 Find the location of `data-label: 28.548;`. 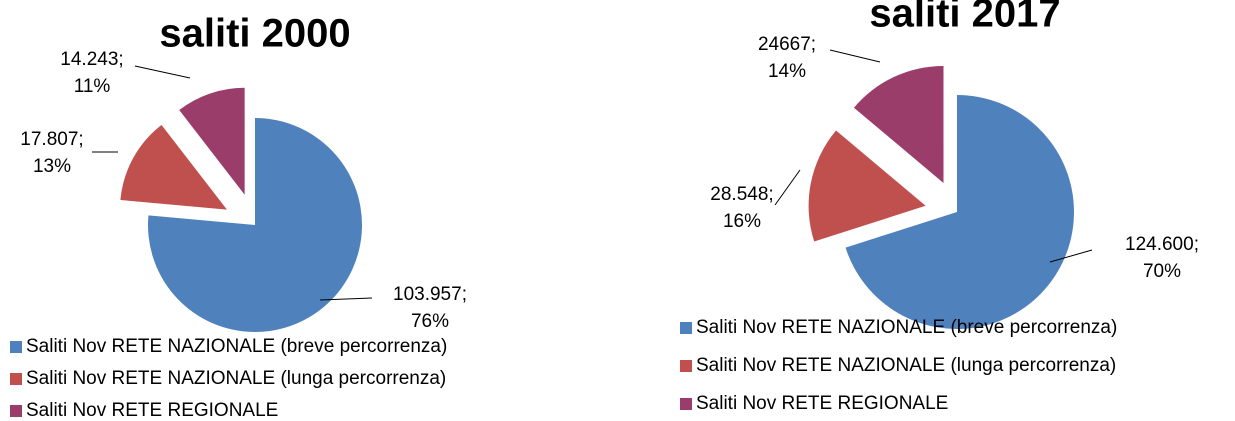

data-label: 28.548; is located at coordinates (741, 194).